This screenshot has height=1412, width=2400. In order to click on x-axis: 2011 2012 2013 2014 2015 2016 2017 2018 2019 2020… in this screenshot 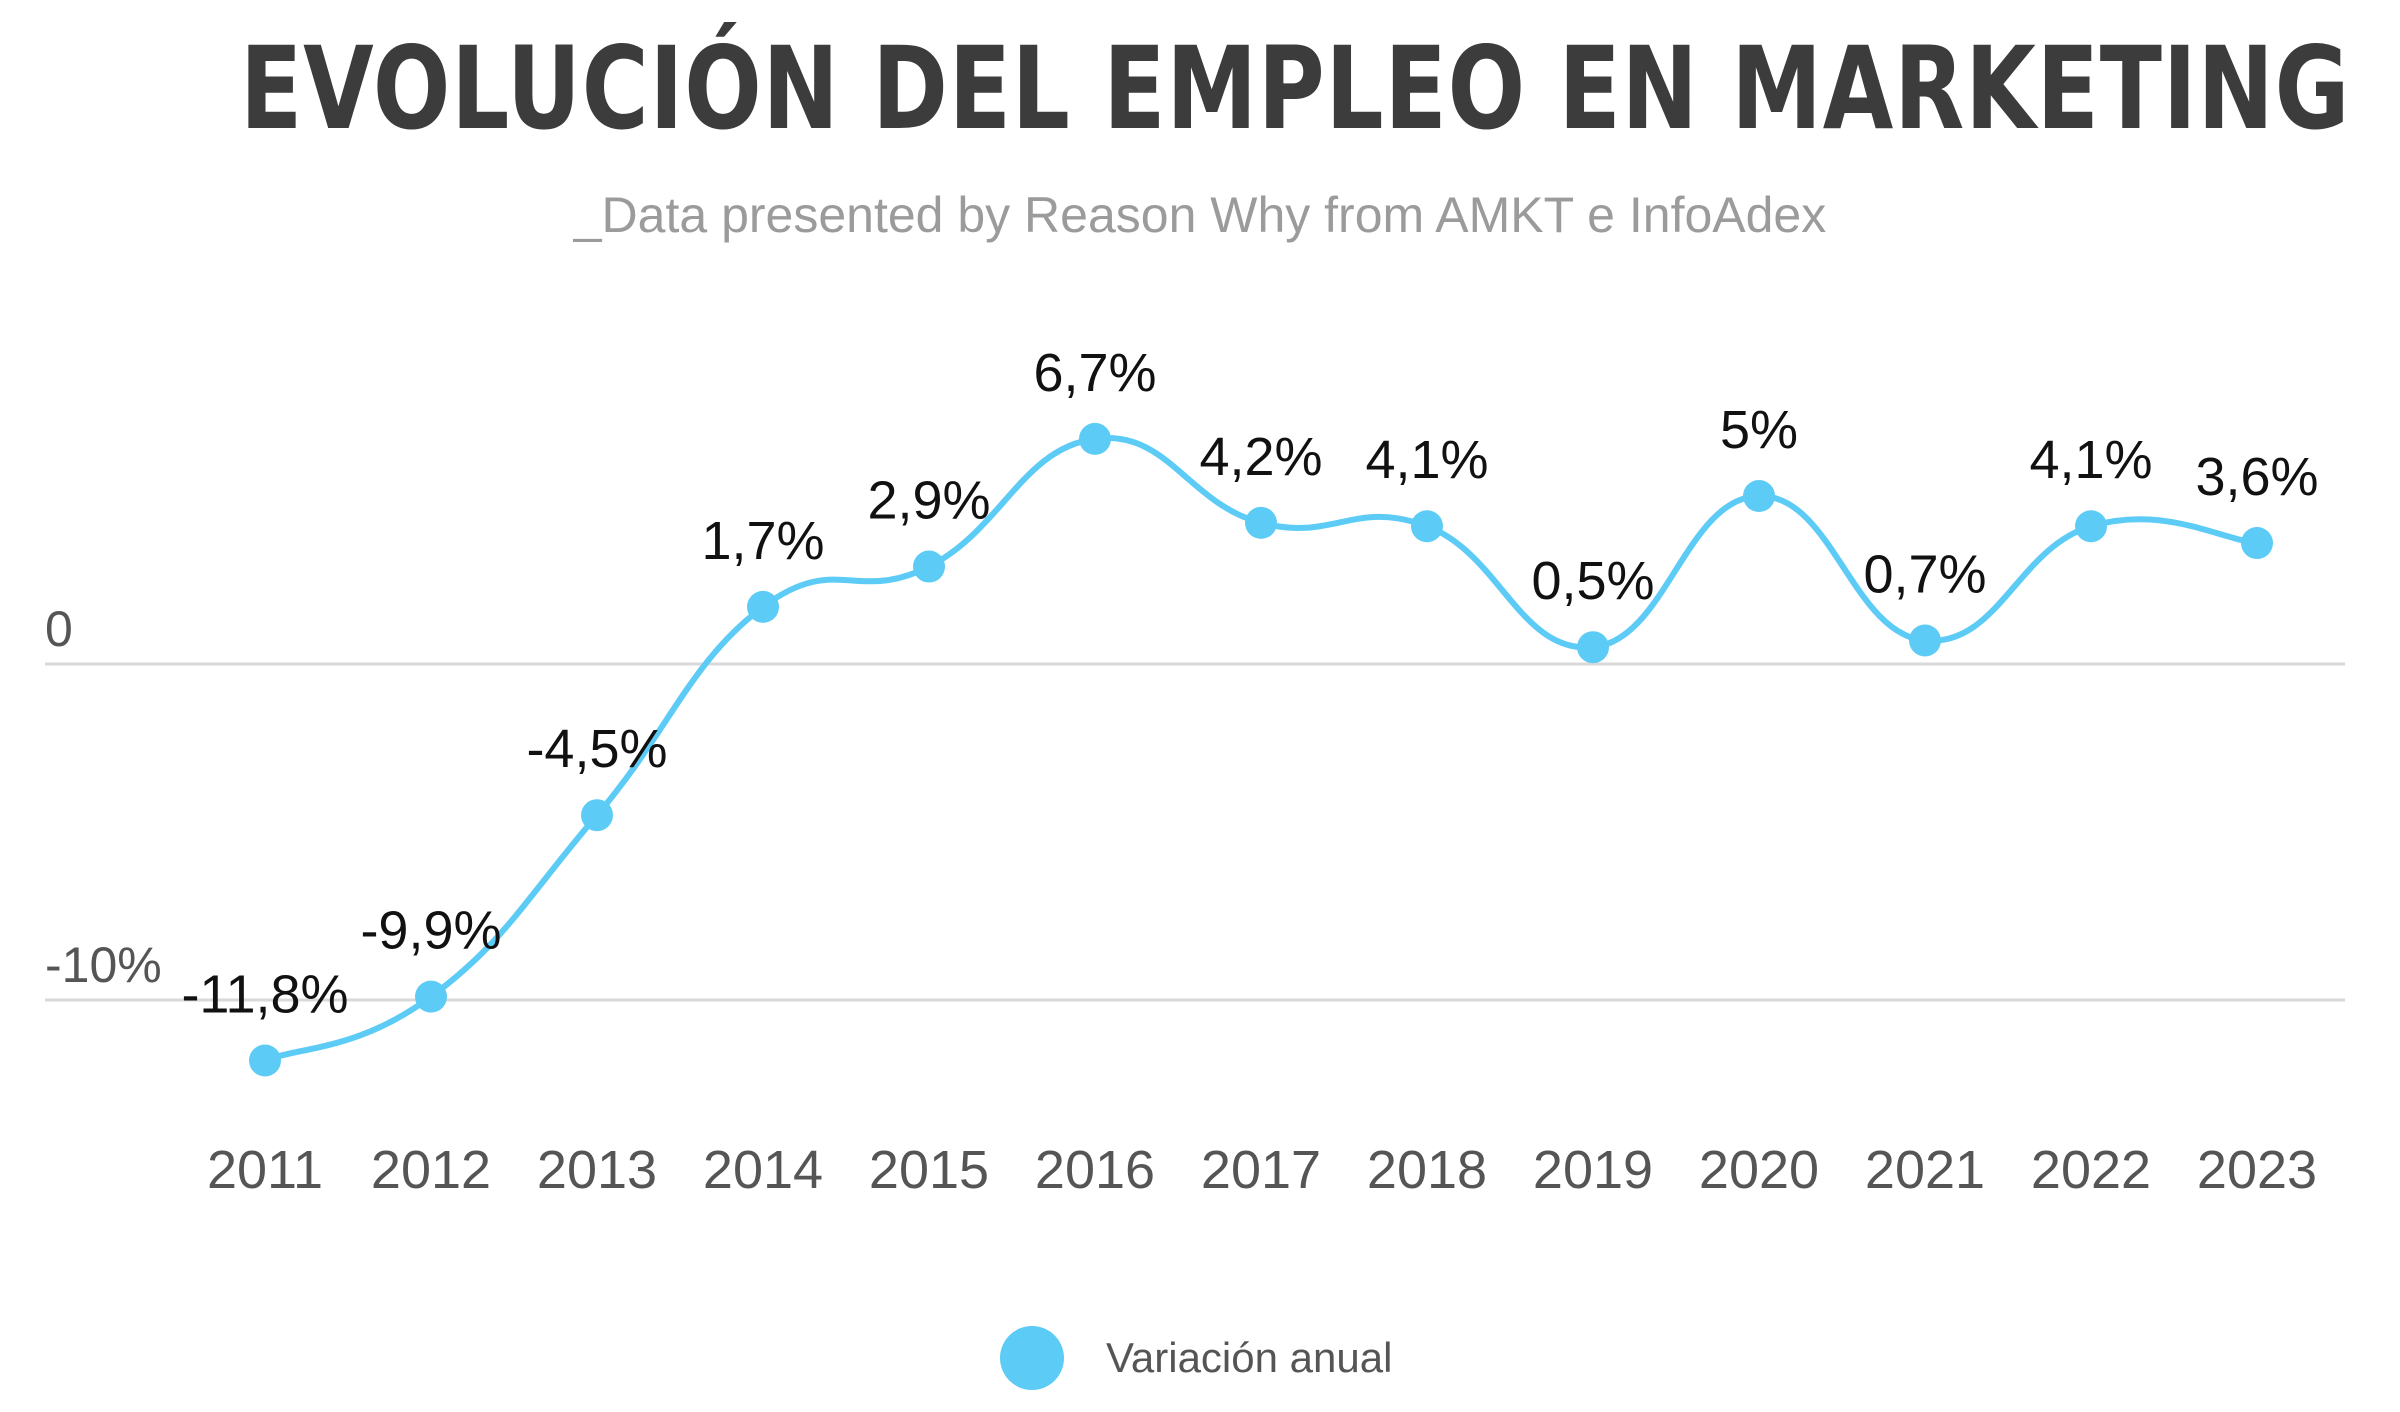, I will do `click(1262, 1170)`.